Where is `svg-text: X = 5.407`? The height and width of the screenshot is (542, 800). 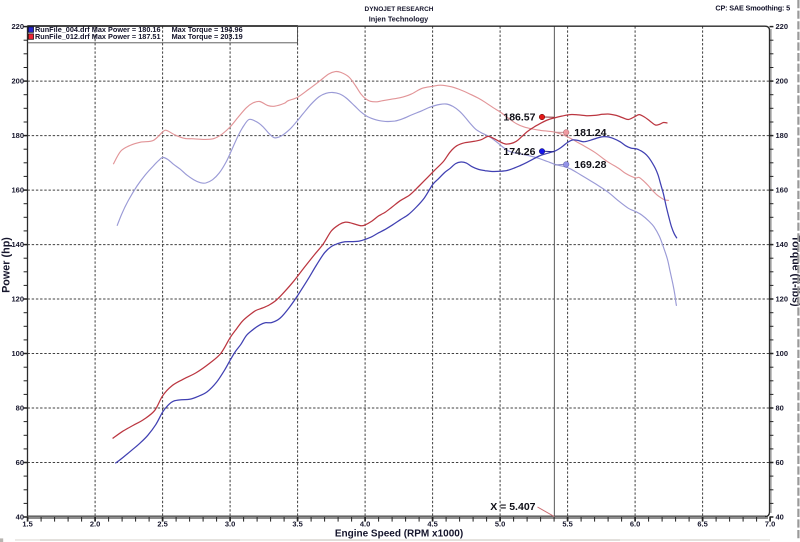 svg-text: X = 5.407 is located at coordinates (512, 507).